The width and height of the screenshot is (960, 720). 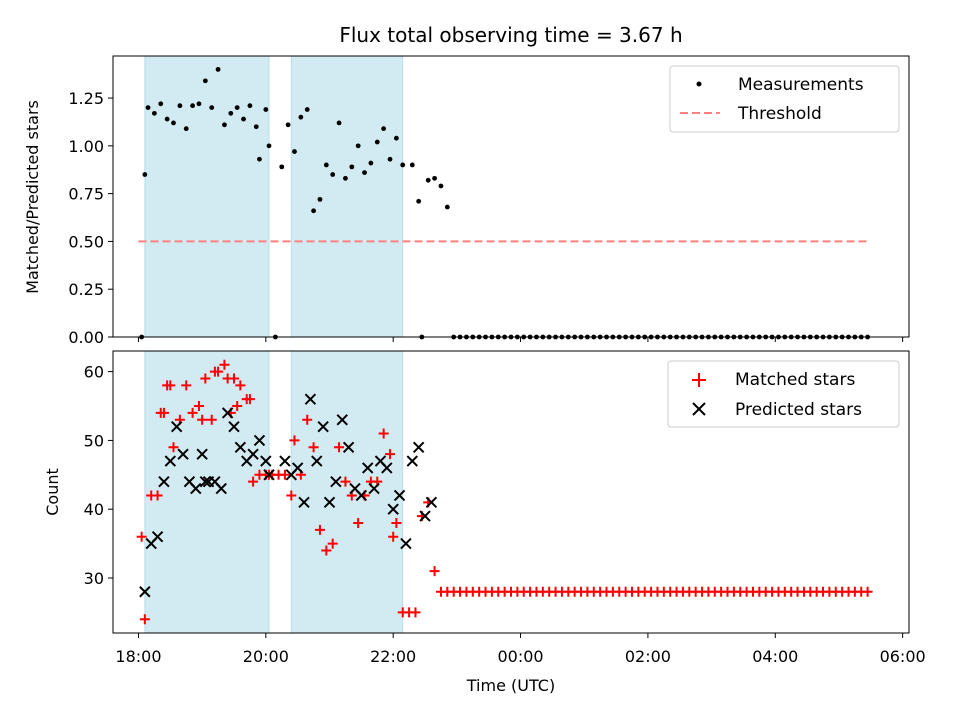 What do you see at coordinates (520, 339) in the screenshot?
I see `top-x-ticks` at bounding box center [520, 339].